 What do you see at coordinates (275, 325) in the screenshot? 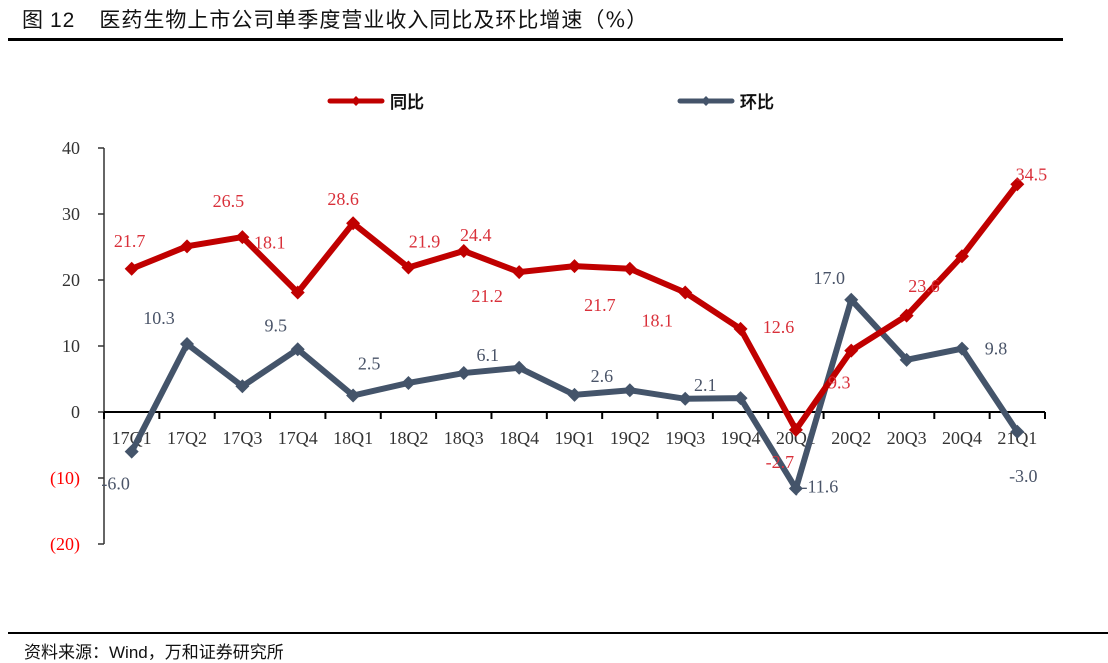
I see `data-label: 9.5` at bounding box center [275, 325].